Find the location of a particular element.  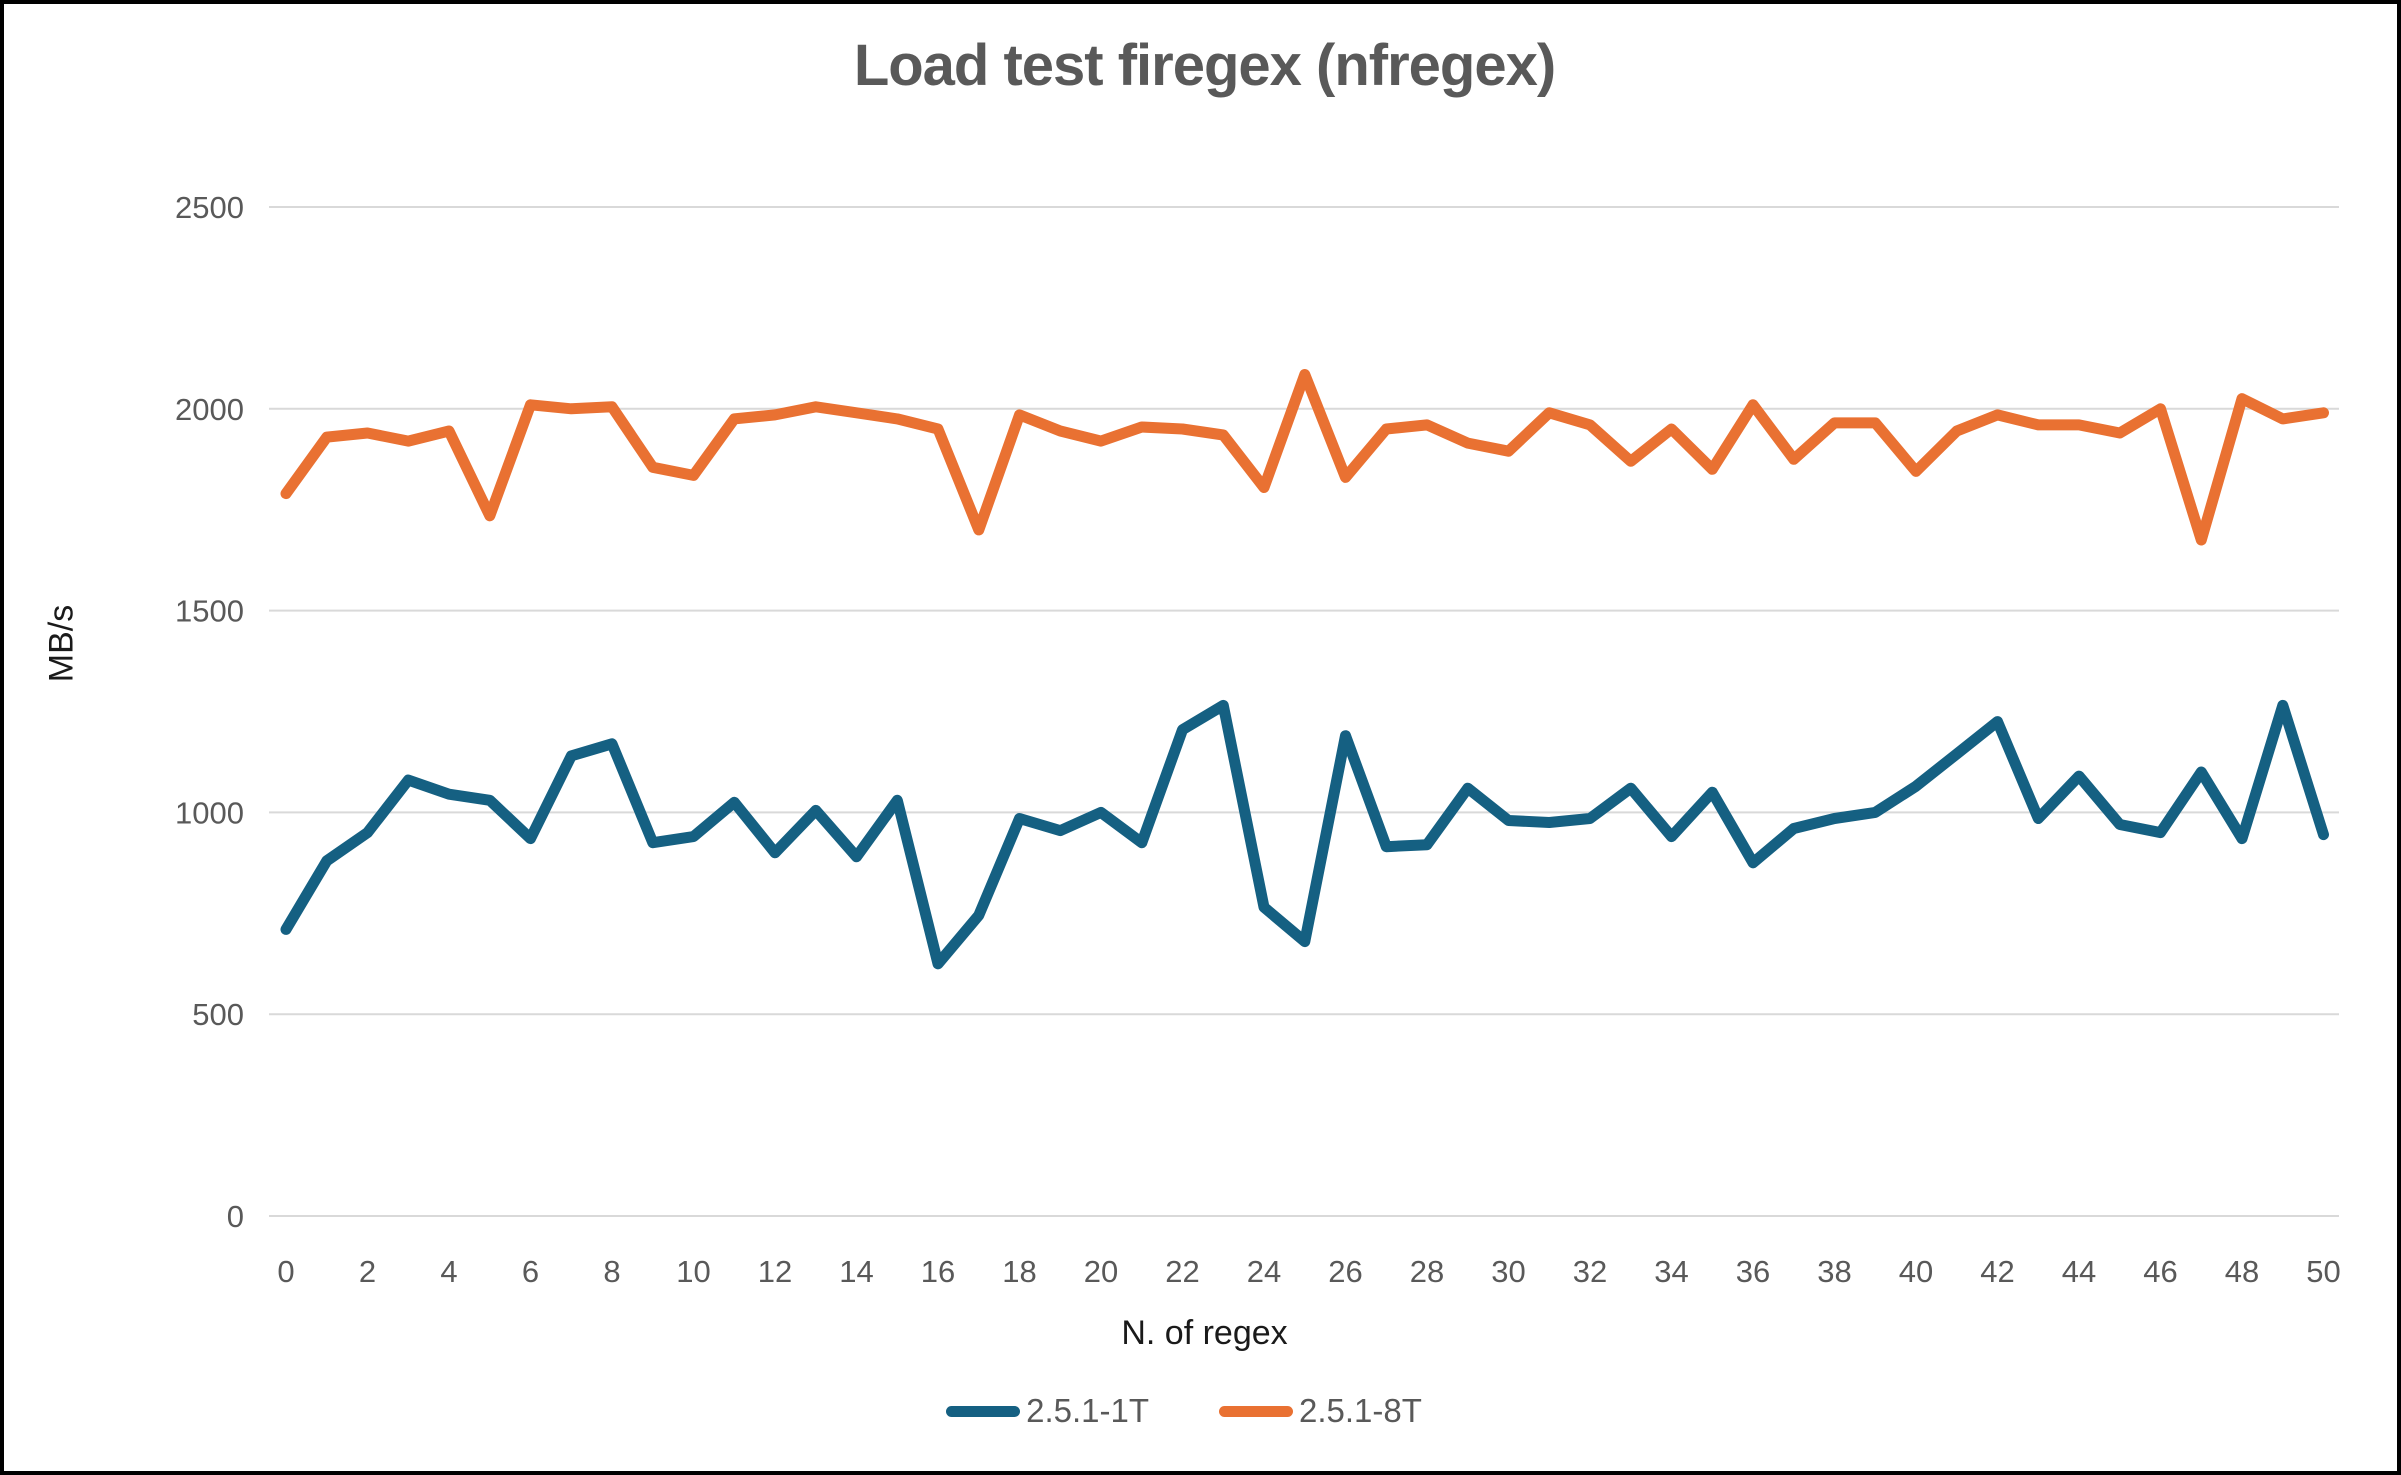

x-tick-label: 4 is located at coordinates (448, 1271).